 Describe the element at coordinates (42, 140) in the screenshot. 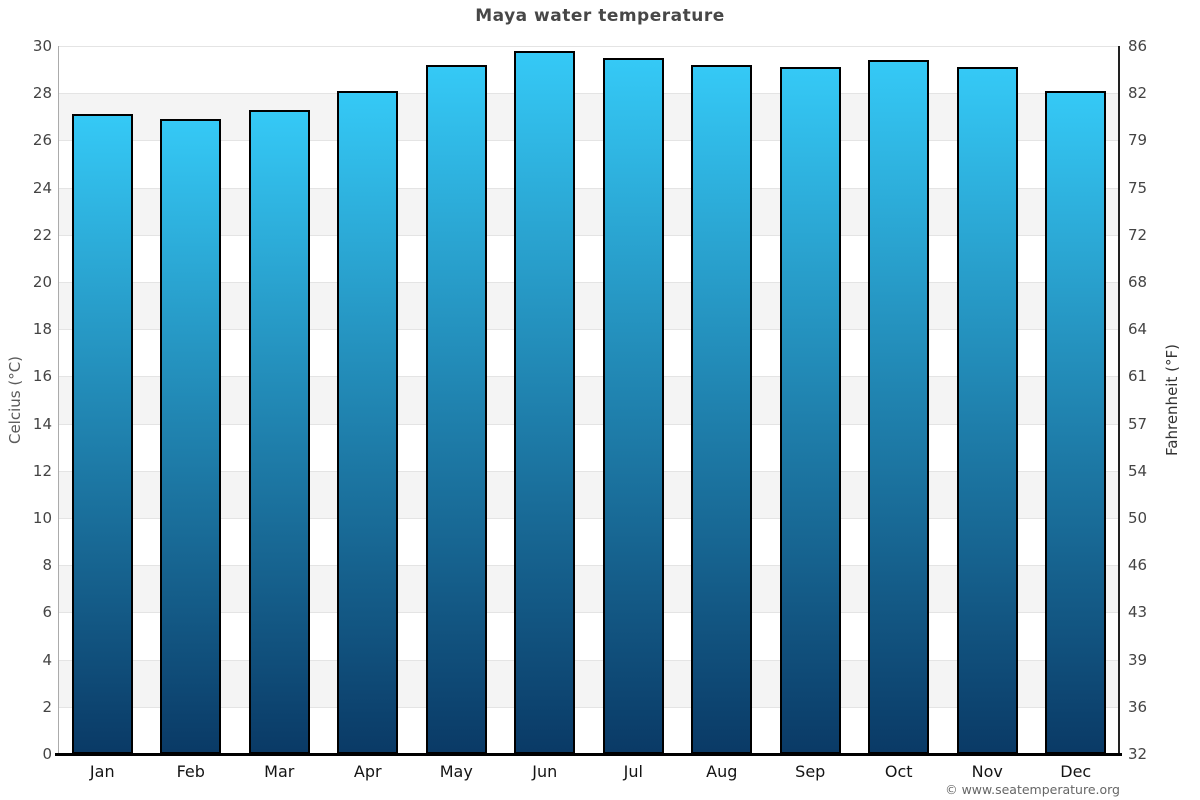

I see `celsius-tick-label: 26` at that location.